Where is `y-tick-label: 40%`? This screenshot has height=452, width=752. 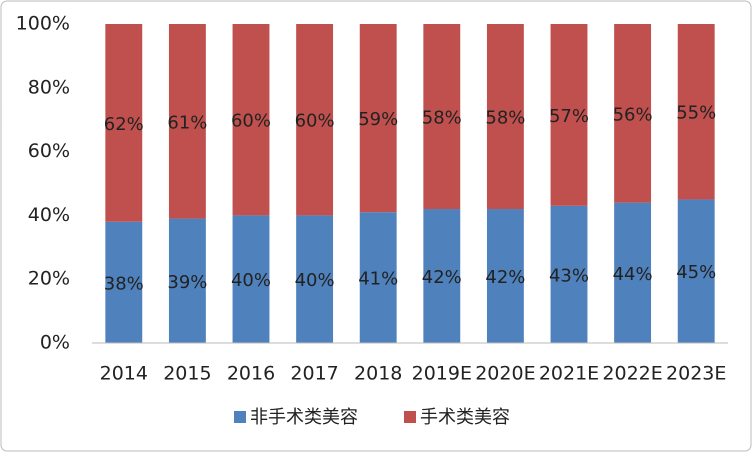 y-tick-label: 40% is located at coordinates (49, 215).